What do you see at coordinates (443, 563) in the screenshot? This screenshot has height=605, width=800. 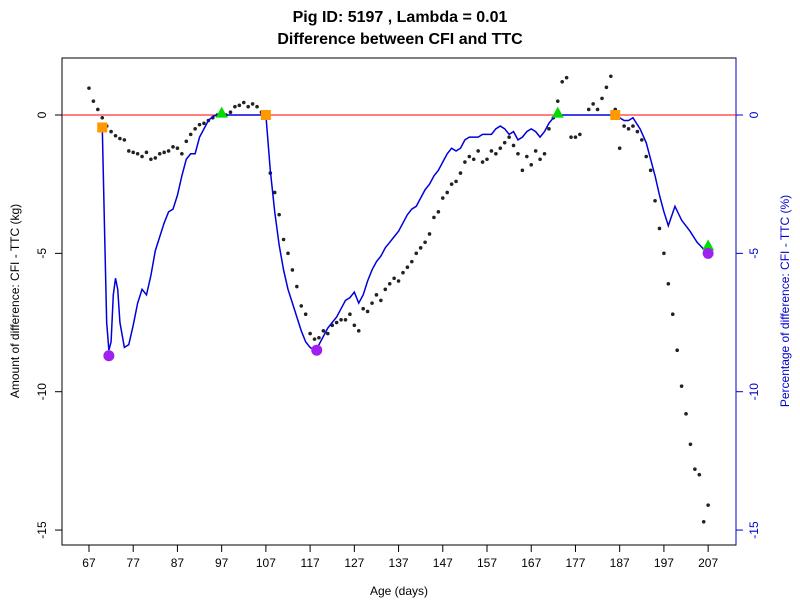 I see `x-tick-label: 147` at bounding box center [443, 563].